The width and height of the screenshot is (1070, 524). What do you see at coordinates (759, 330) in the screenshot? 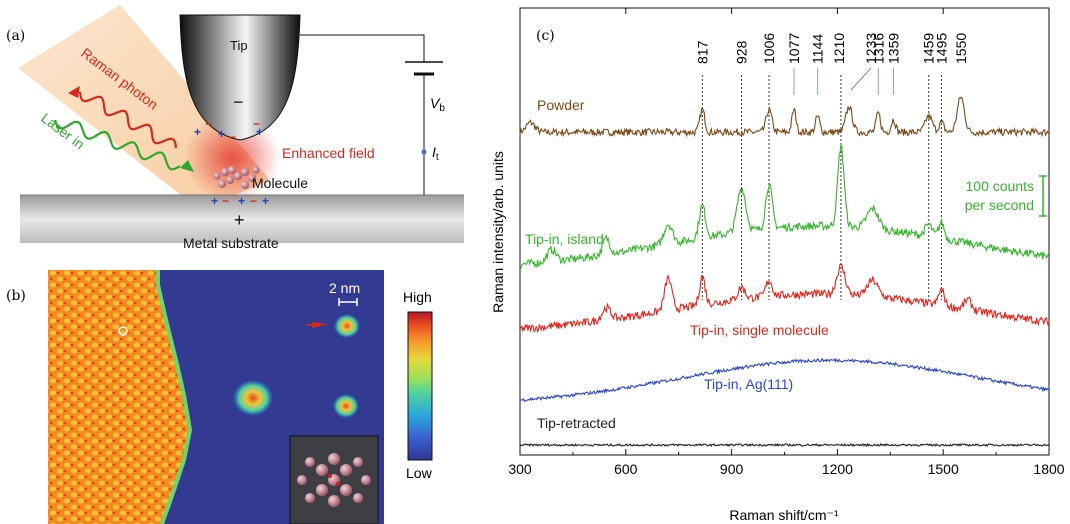
I see `series-label: Tip-in, single molecule` at bounding box center [759, 330].